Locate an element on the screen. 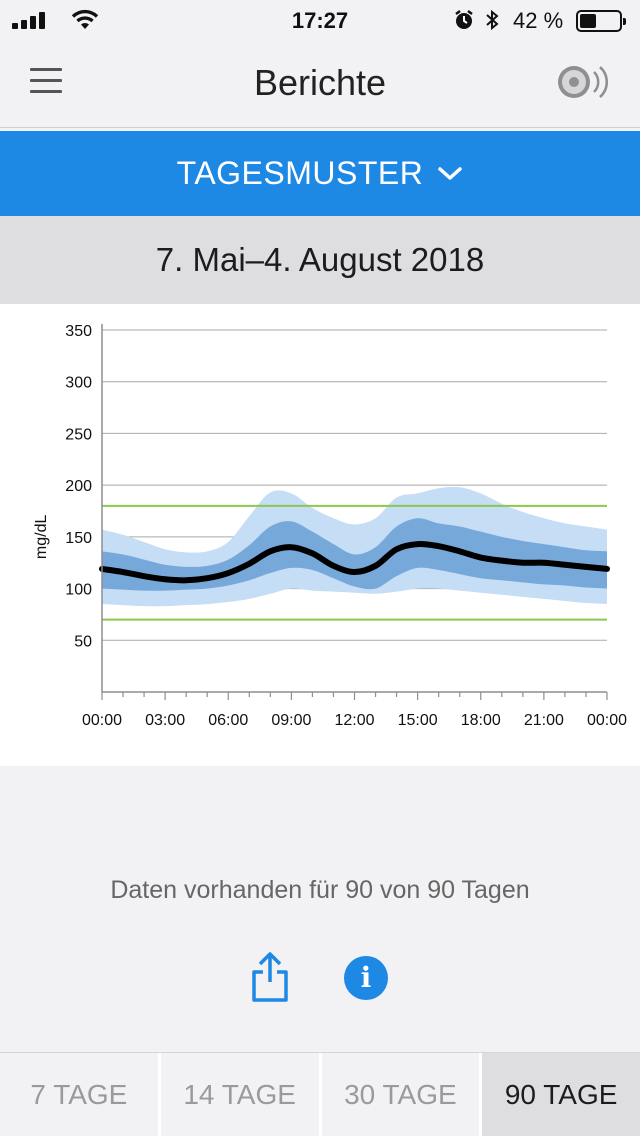  y-axis-label: mg/dL is located at coordinates (41, 537).